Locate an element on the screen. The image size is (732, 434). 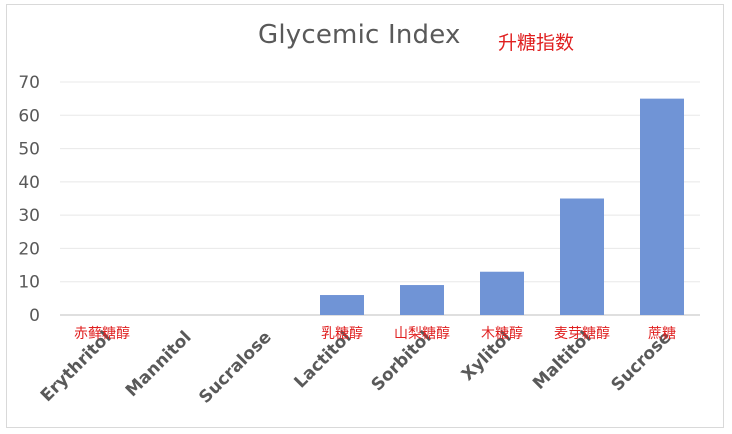
y-tick-label: 20 is located at coordinates (29, 249).